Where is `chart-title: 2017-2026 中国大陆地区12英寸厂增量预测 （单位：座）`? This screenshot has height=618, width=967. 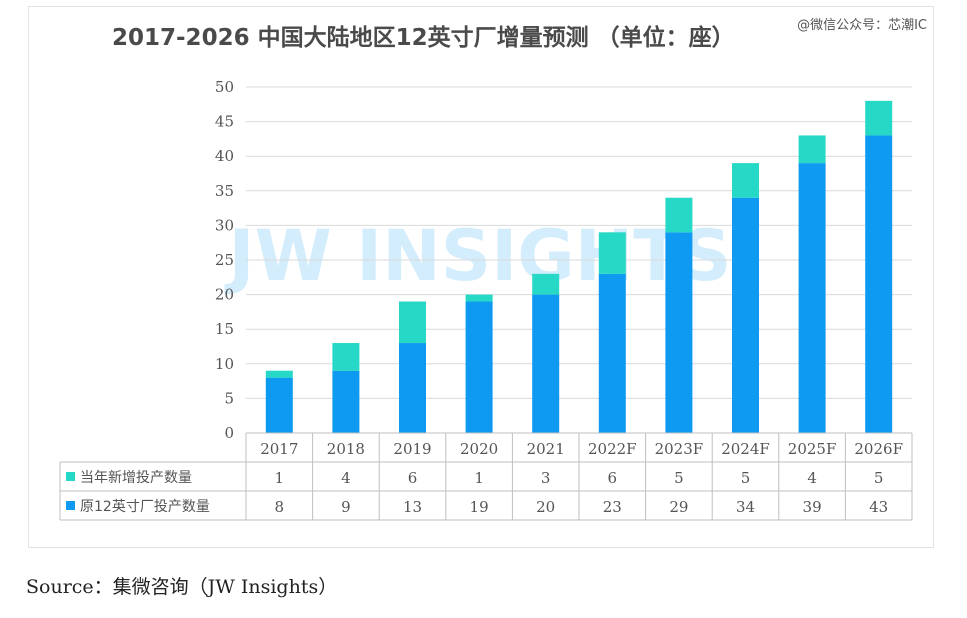
chart-title: 2017-2026 中国大陆地区12英寸厂增量预测 （单位：座） is located at coordinates (423, 38).